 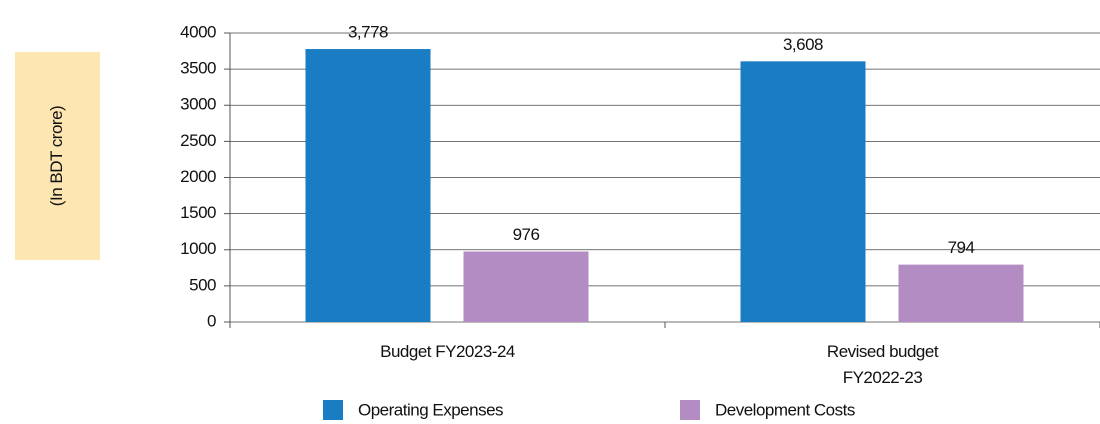 I want to click on data-label: 976, so click(x=526, y=234).